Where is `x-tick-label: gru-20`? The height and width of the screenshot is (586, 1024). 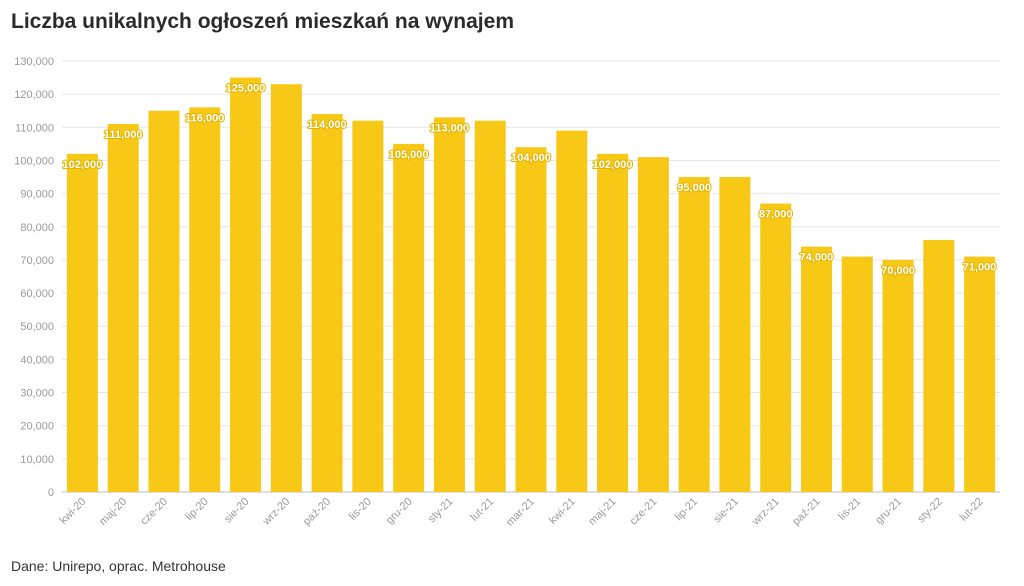
x-tick-label: gru-20 is located at coordinates (399, 511).